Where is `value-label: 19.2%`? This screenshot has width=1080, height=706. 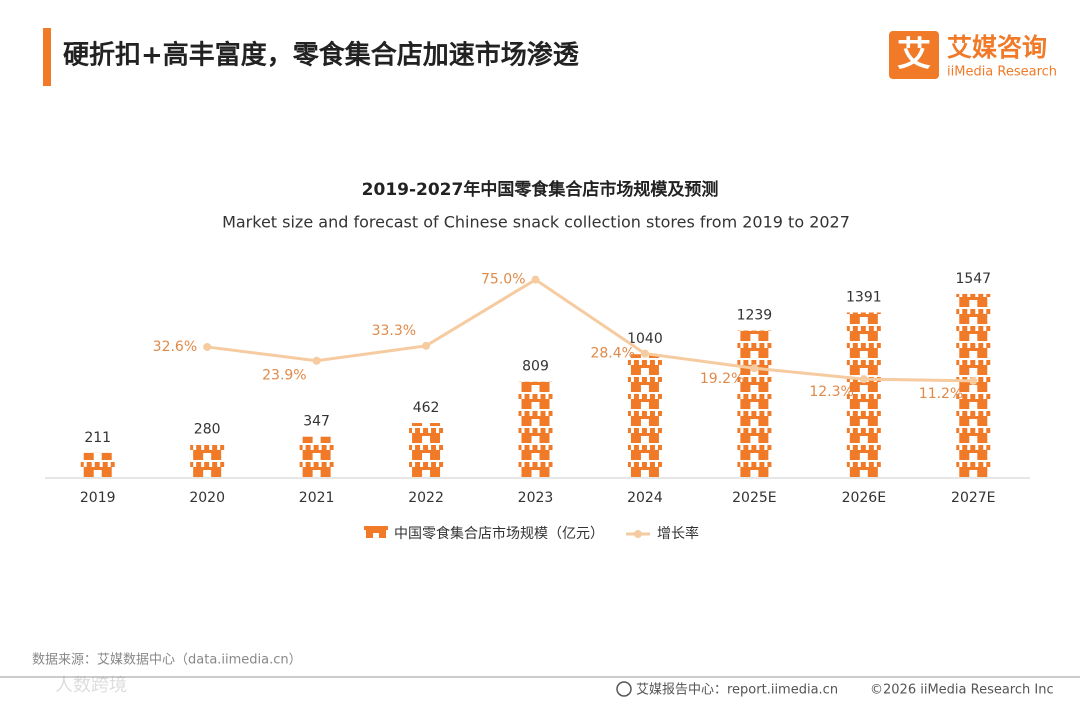 value-label: 19.2% is located at coordinates (722, 379).